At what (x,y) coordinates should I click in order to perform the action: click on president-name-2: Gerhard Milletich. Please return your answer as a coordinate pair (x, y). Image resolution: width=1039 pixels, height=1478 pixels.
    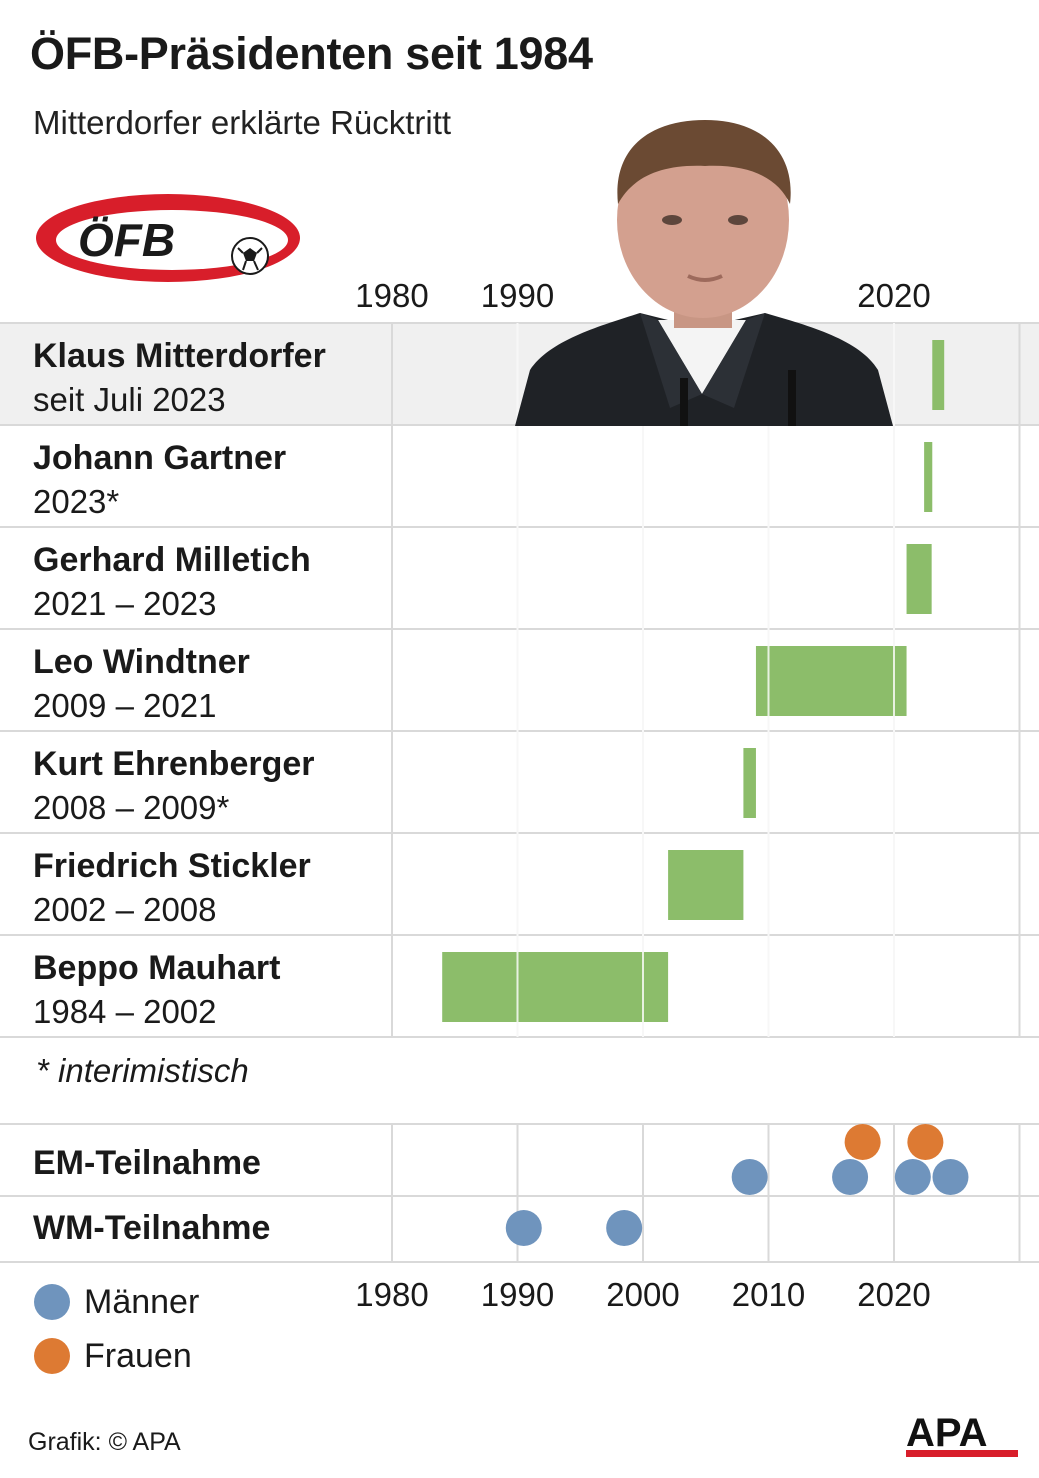
    Looking at the image, I should click on (172, 560).